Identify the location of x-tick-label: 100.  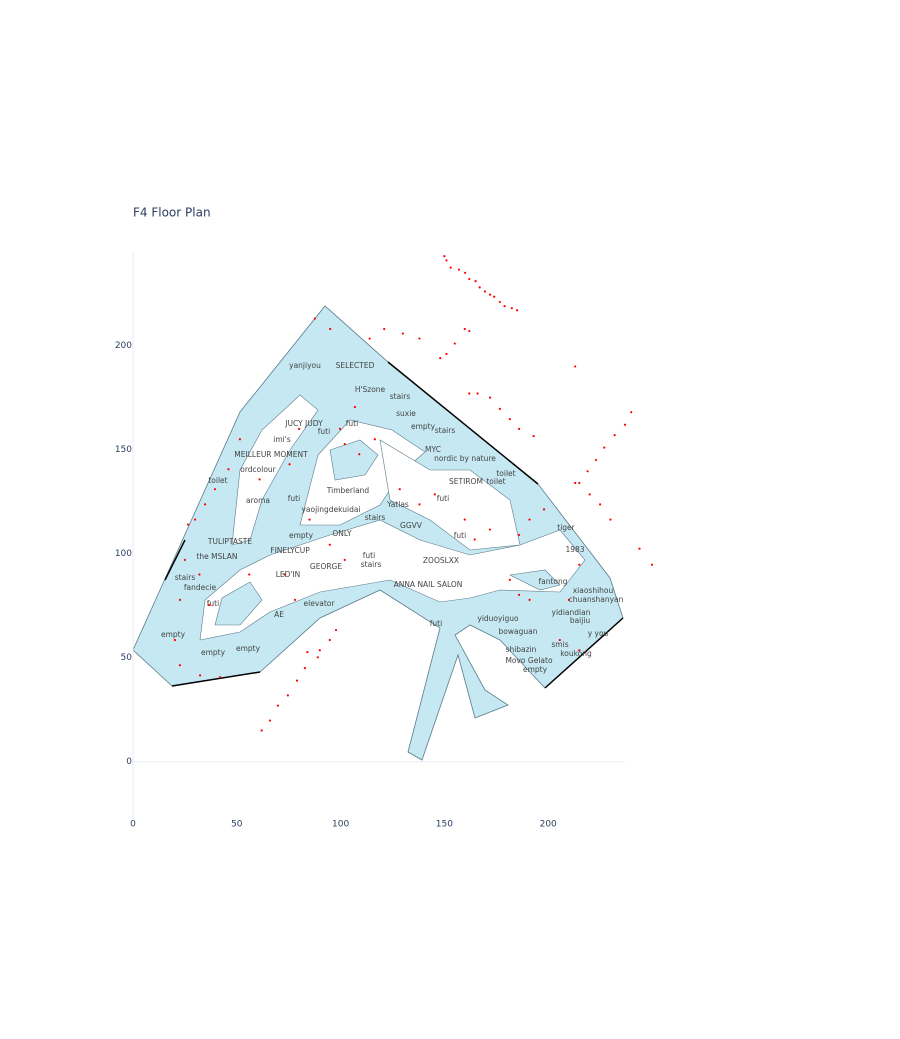
(340, 825).